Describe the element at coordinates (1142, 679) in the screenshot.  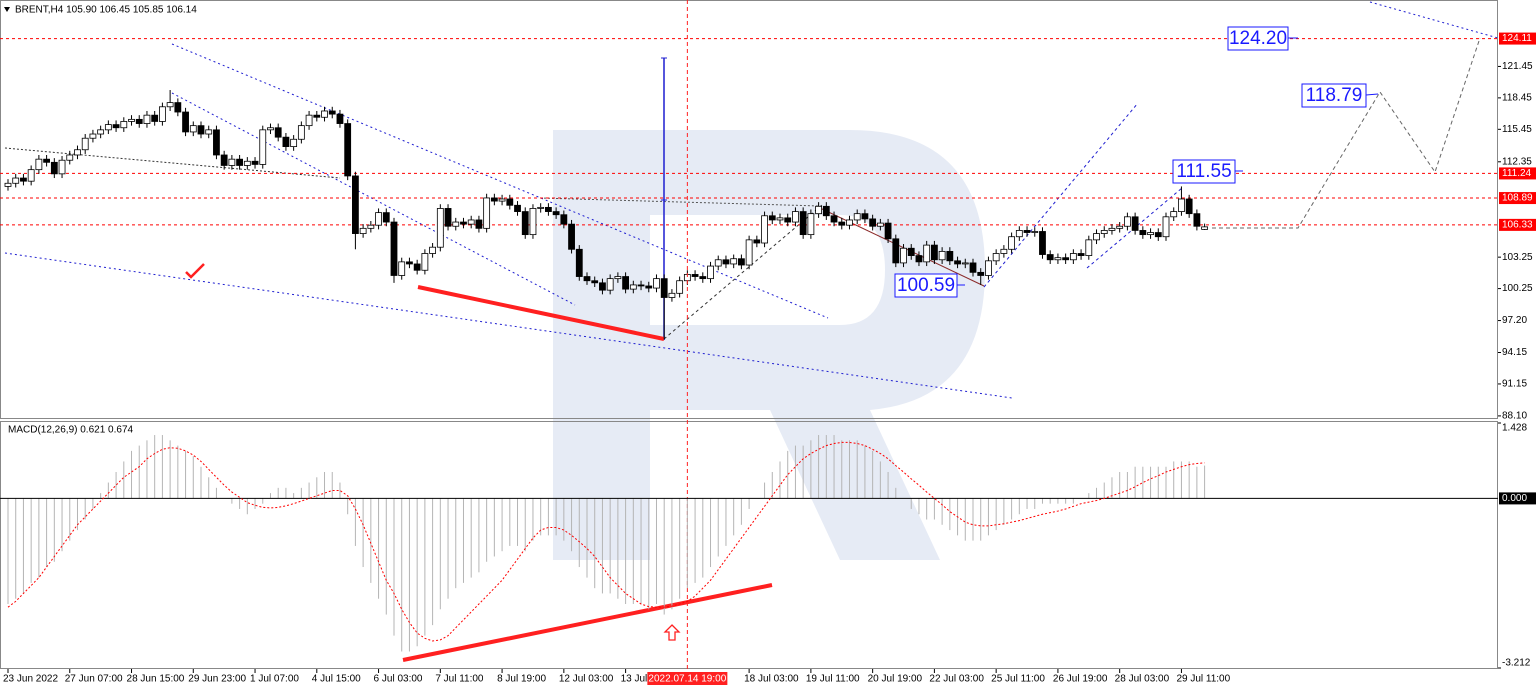
I see `x-tick-label: 28 Jul 03:00` at that location.